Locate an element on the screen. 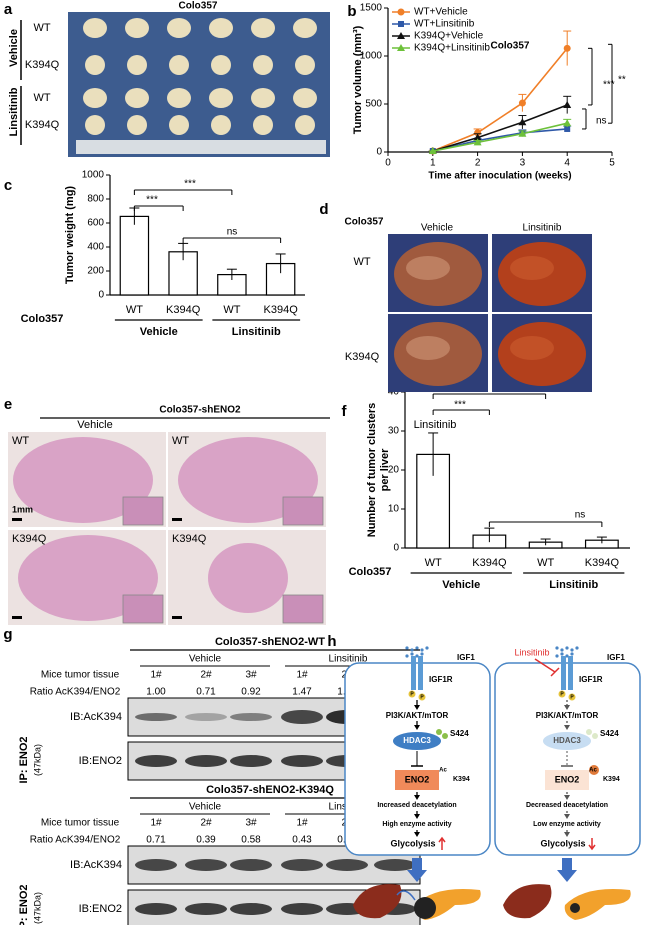 This screenshot has height=925, width=658. x-tick-label: 3 is located at coordinates (523, 163).